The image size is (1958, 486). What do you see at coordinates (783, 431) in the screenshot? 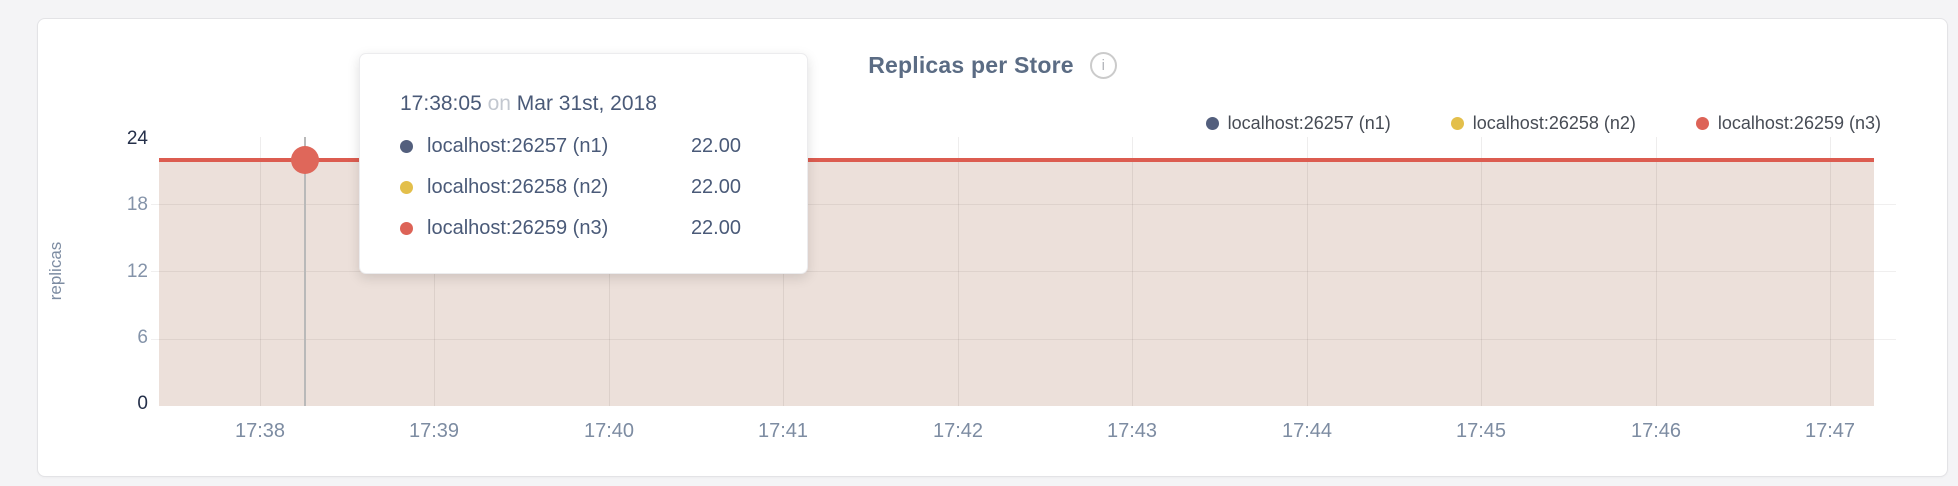
I see `x-tick-1741: 17:41` at bounding box center [783, 431].